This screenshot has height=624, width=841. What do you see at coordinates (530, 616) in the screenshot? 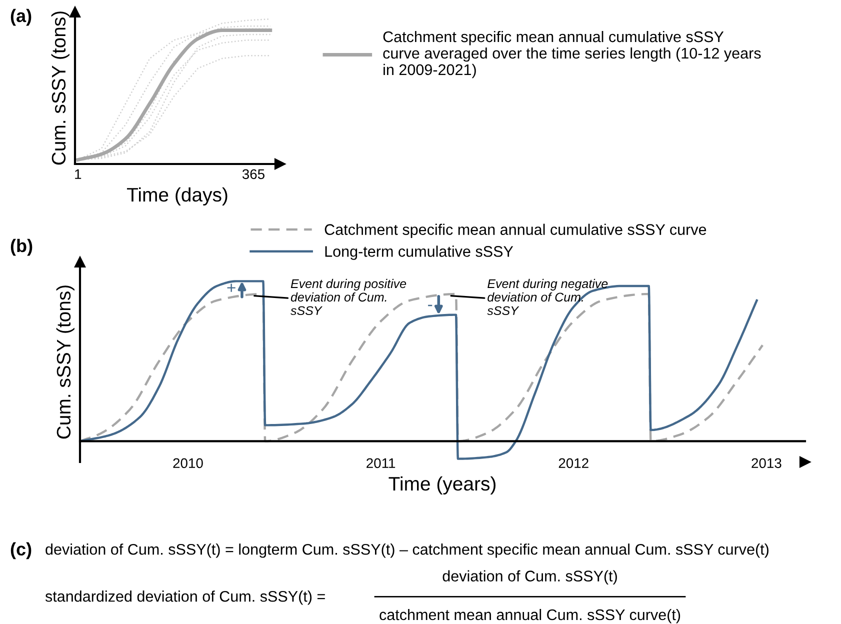
I see `text: catchment mean annual Cum. sSSY curve(t)` at bounding box center [530, 616].